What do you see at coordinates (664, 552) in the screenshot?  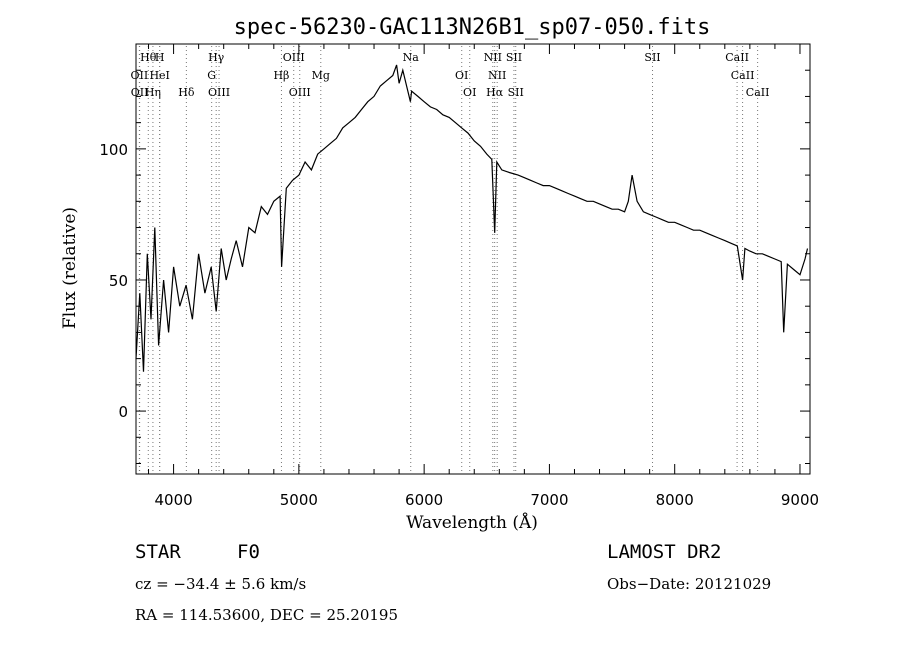 I see `survey-name: LAMOST DR2` at bounding box center [664, 552].